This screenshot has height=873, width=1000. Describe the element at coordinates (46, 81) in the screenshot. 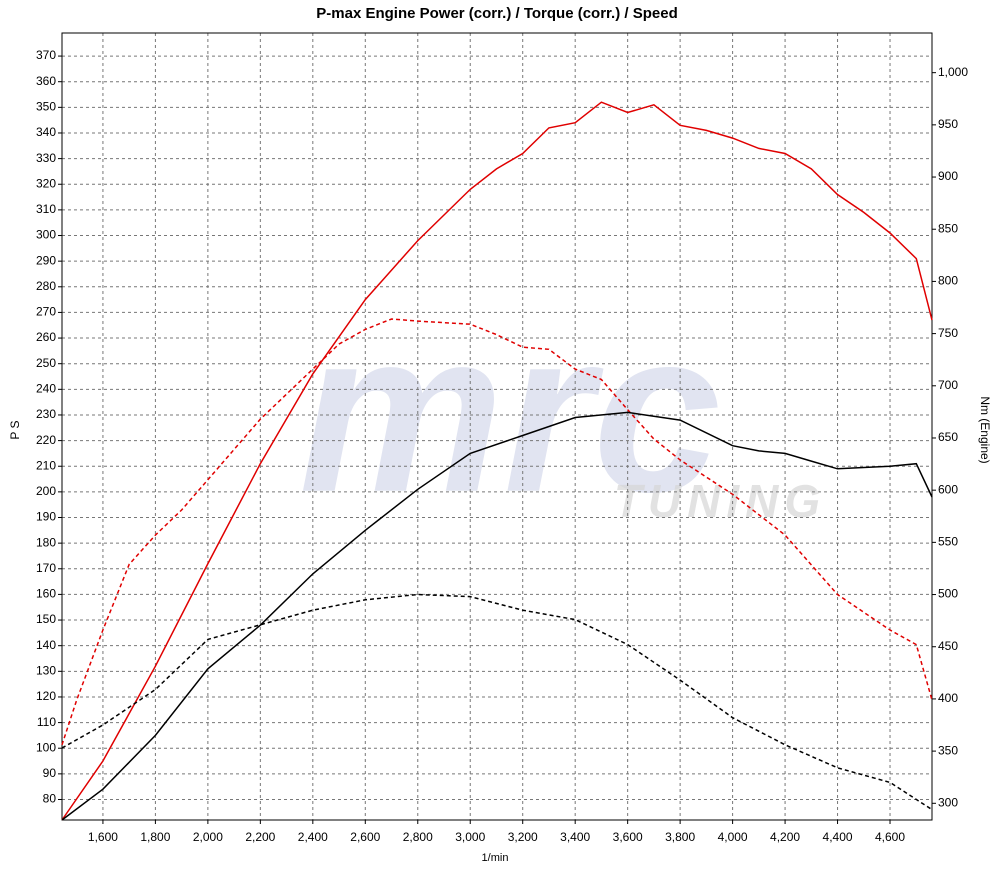

I see `y-tick-label: 360` at that location.